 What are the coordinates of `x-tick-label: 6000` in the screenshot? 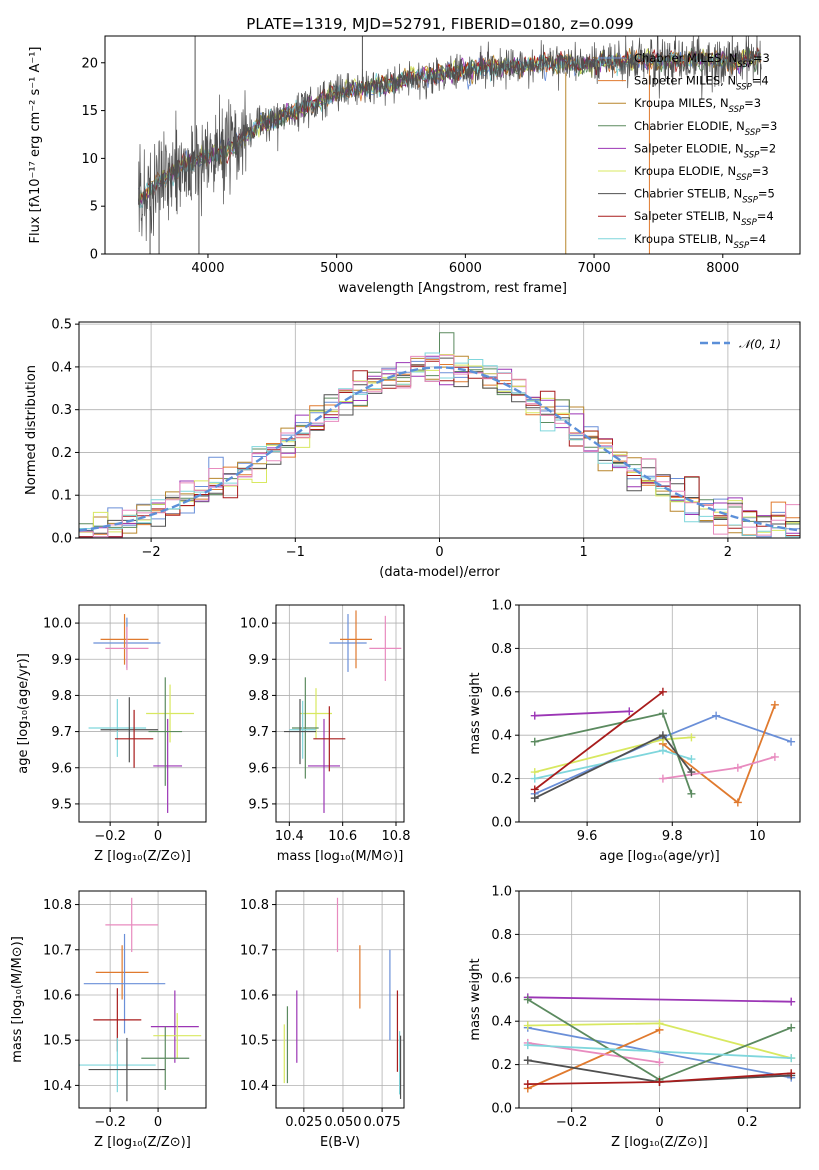 It's located at (465, 268).